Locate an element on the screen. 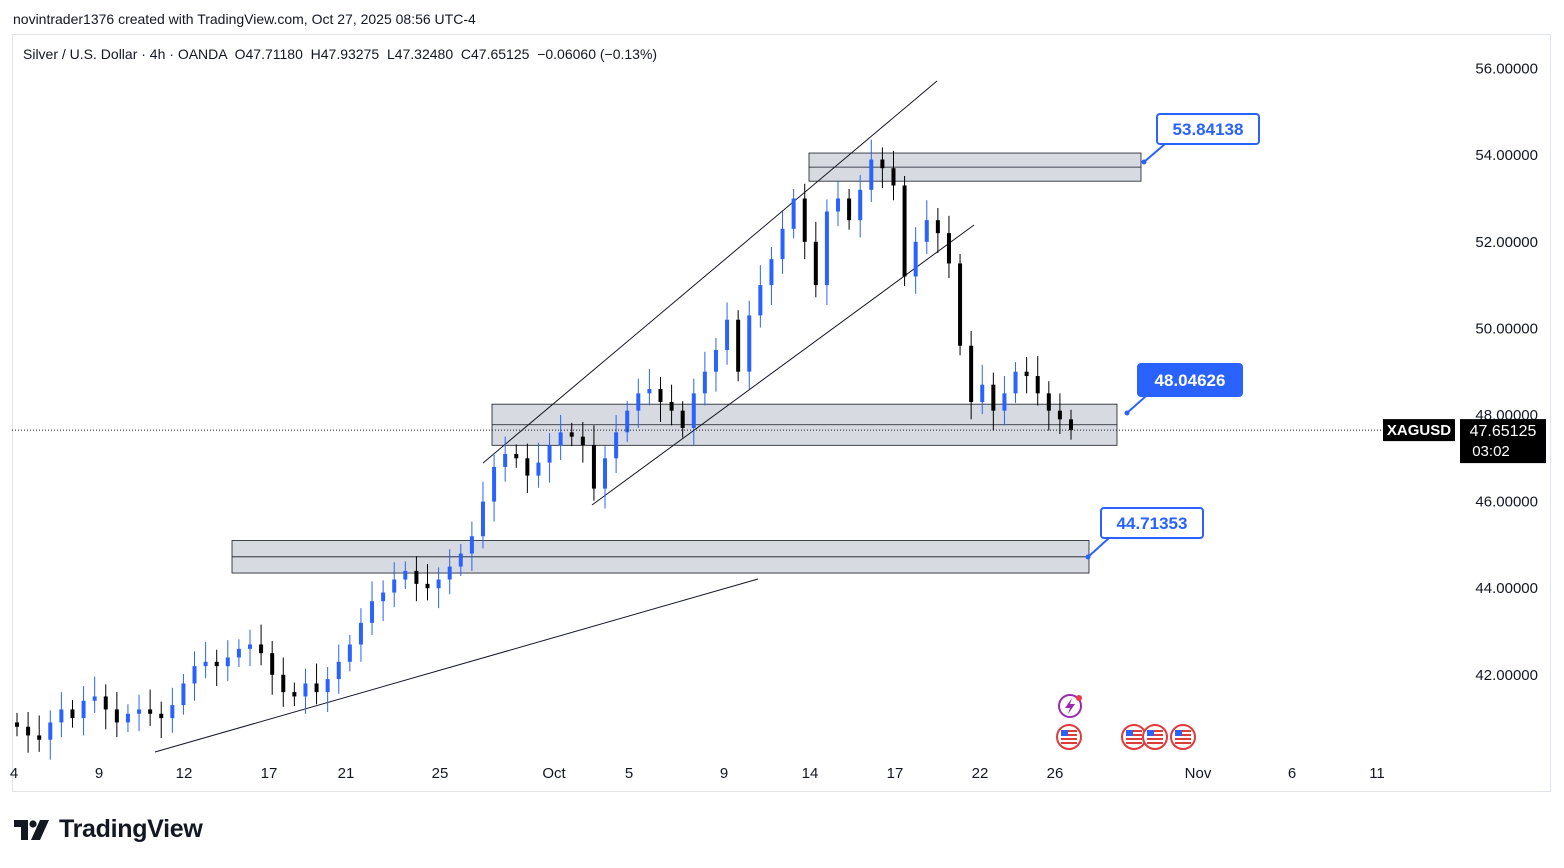  tradingview-logo: TradingView is located at coordinates (108, 829).